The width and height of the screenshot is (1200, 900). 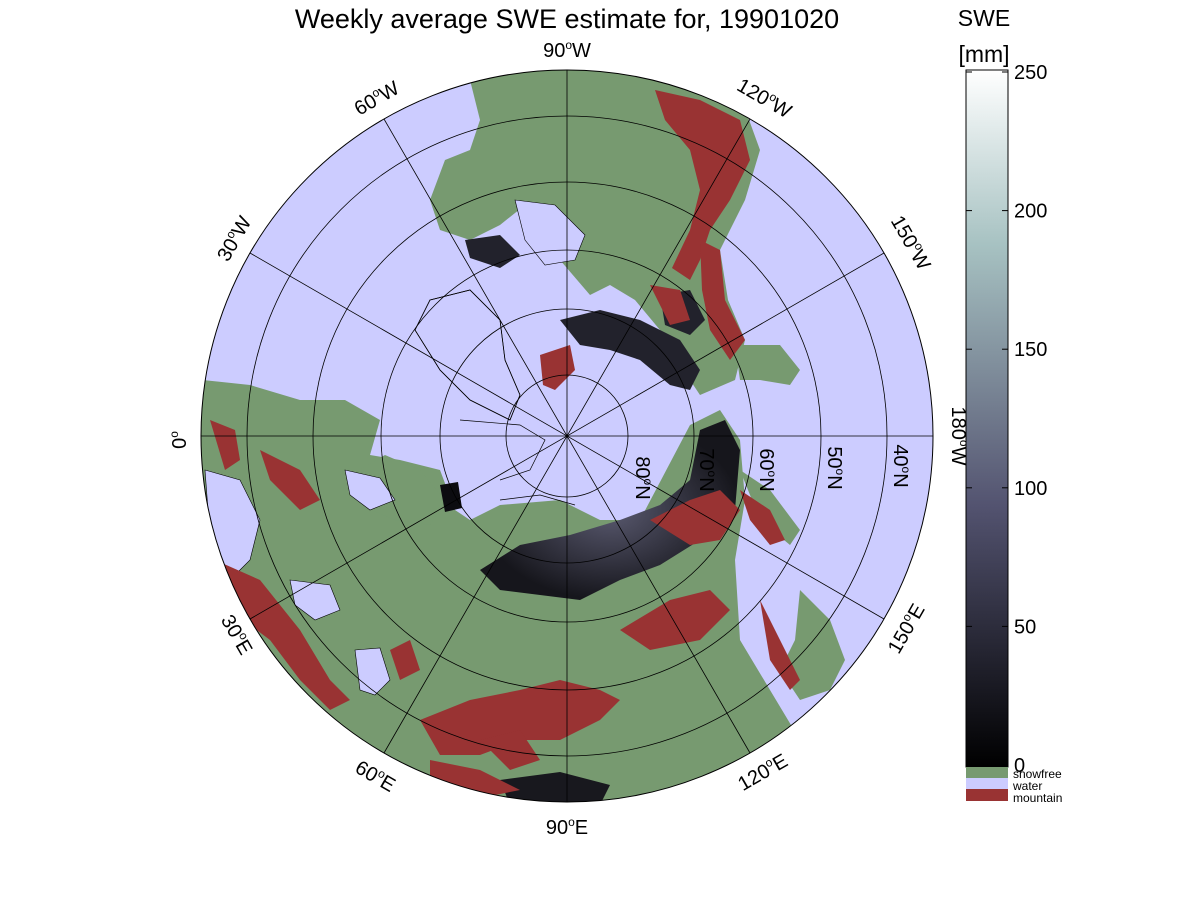 I want to click on colorbar-tick-label-250: 250, so click(x=1030, y=73).